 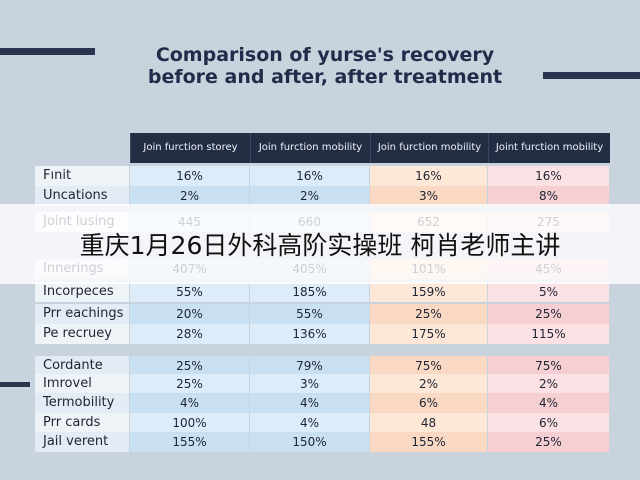 I want to click on title-line: Comparison of yurse's recovery, so click(x=325, y=55).